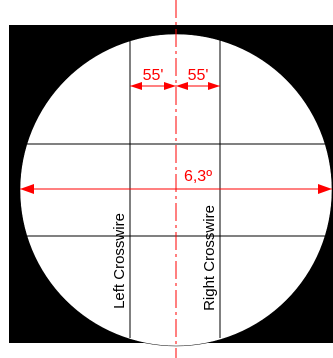 The width and height of the screenshot is (333, 358). I want to click on spacing-dimension, so click(175, 86).